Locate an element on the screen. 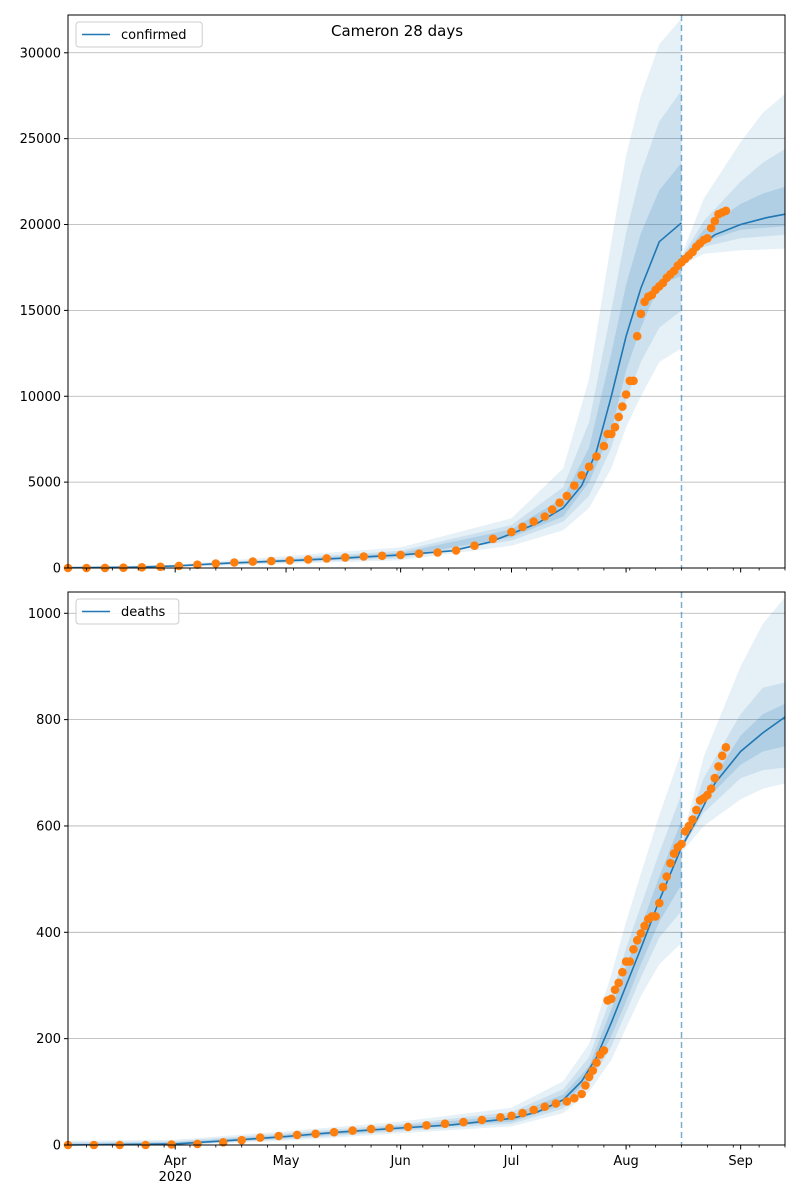 The width and height of the screenshot is (800, 1200). deaths-projection-band-inner is located at coordinates (733, 776).